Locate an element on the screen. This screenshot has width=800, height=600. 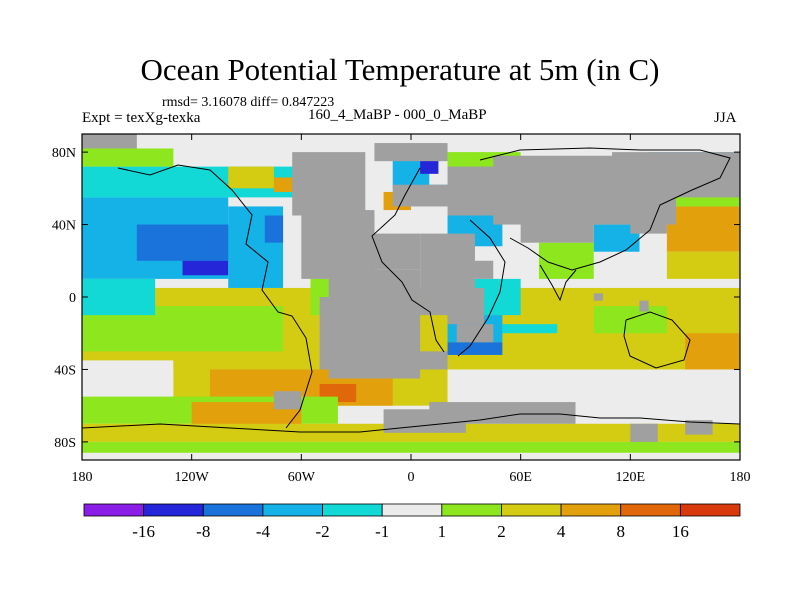
coastline-australia is located at coordinates (657, 340).